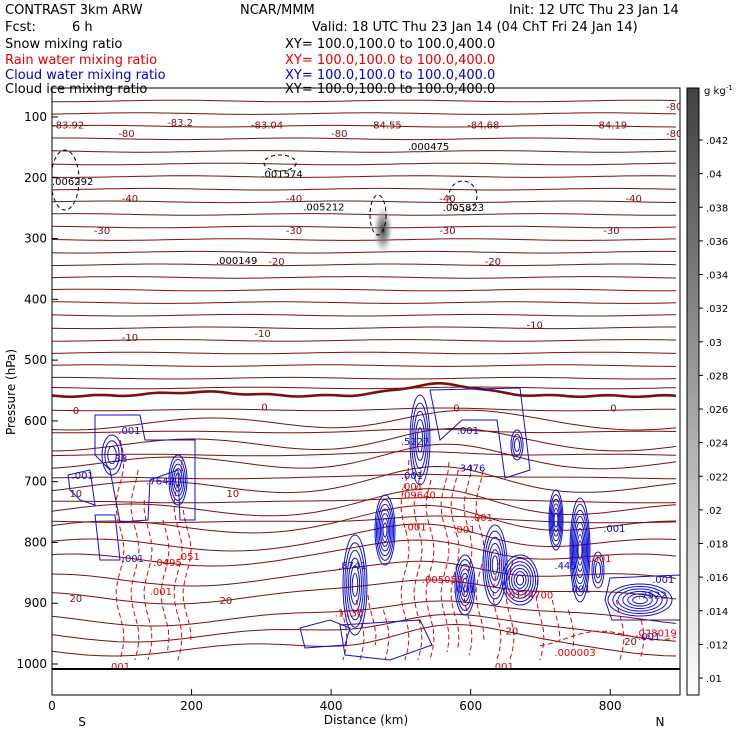  I want to click on forecast-label: Fcst:, so click(20, 27).